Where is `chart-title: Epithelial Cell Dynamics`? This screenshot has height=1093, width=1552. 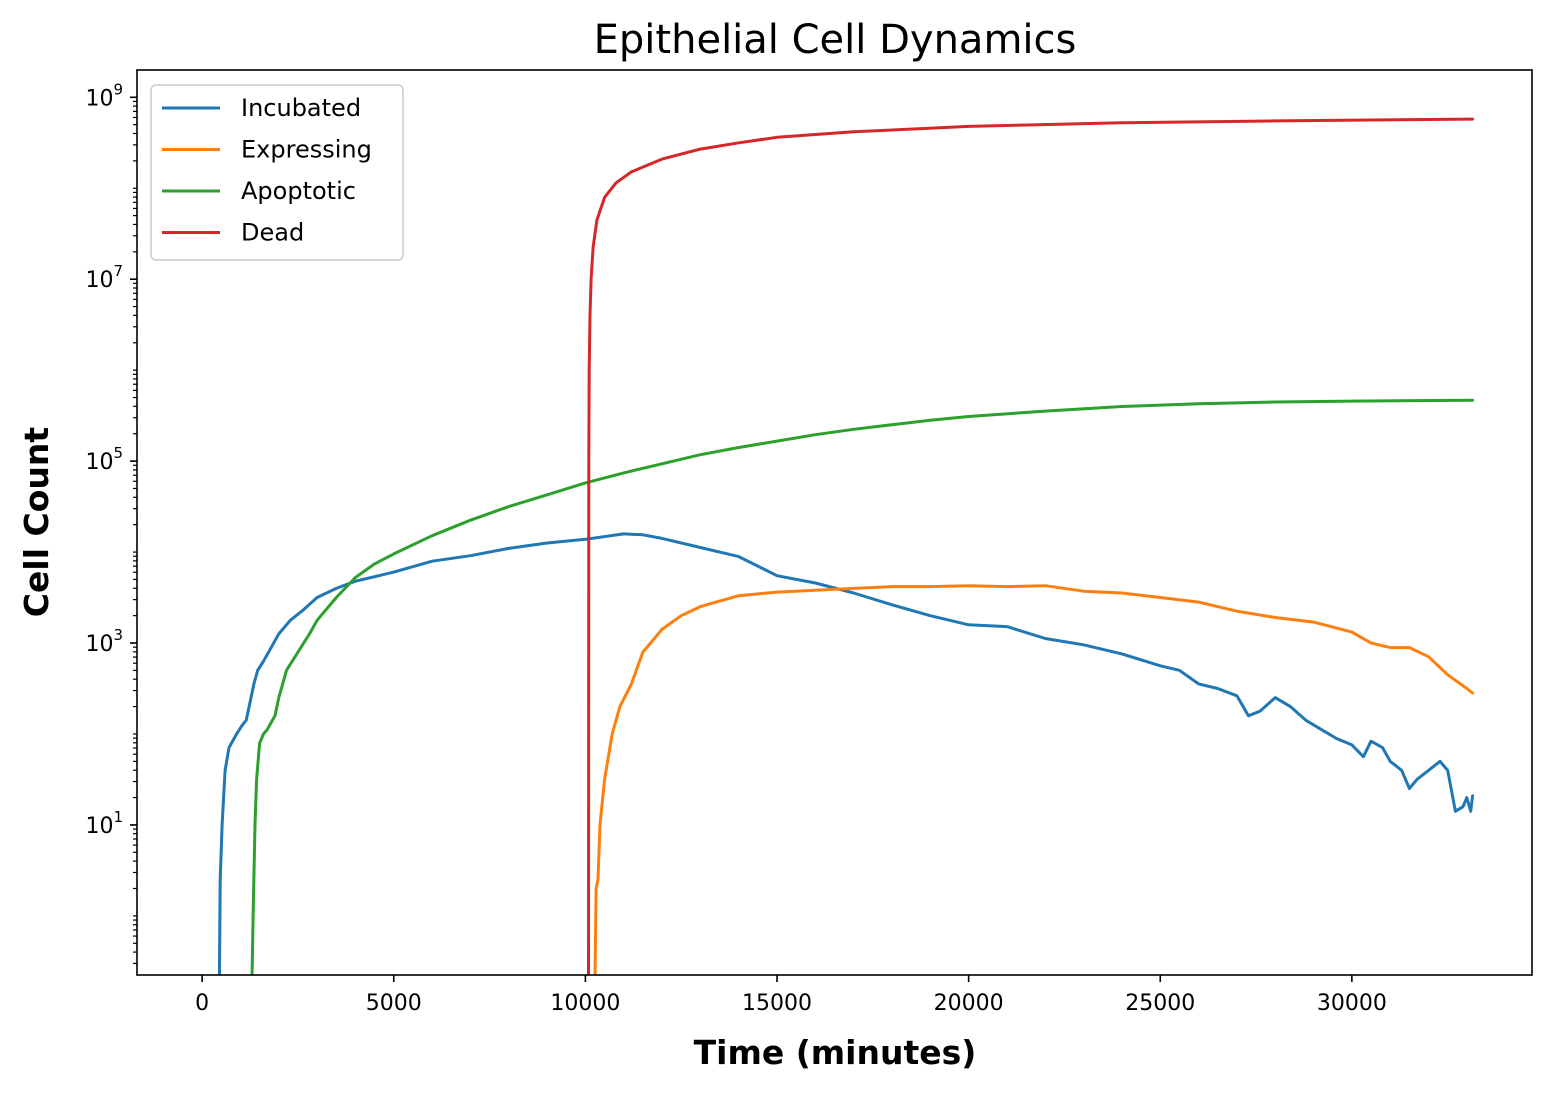 chart-title: Epithelial Cell Dynamics is located at coordinates (835, 40).